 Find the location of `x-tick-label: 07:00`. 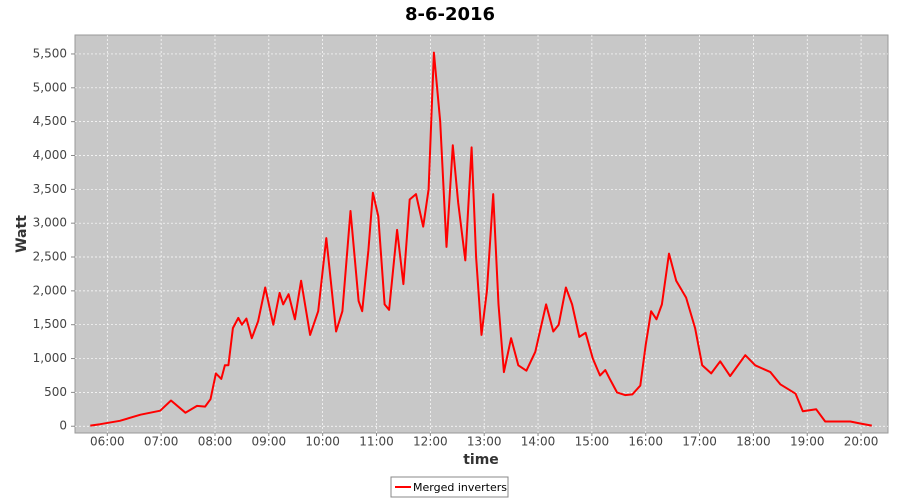

x-tick-label: 07:00 is located at coordinates (161, 442).